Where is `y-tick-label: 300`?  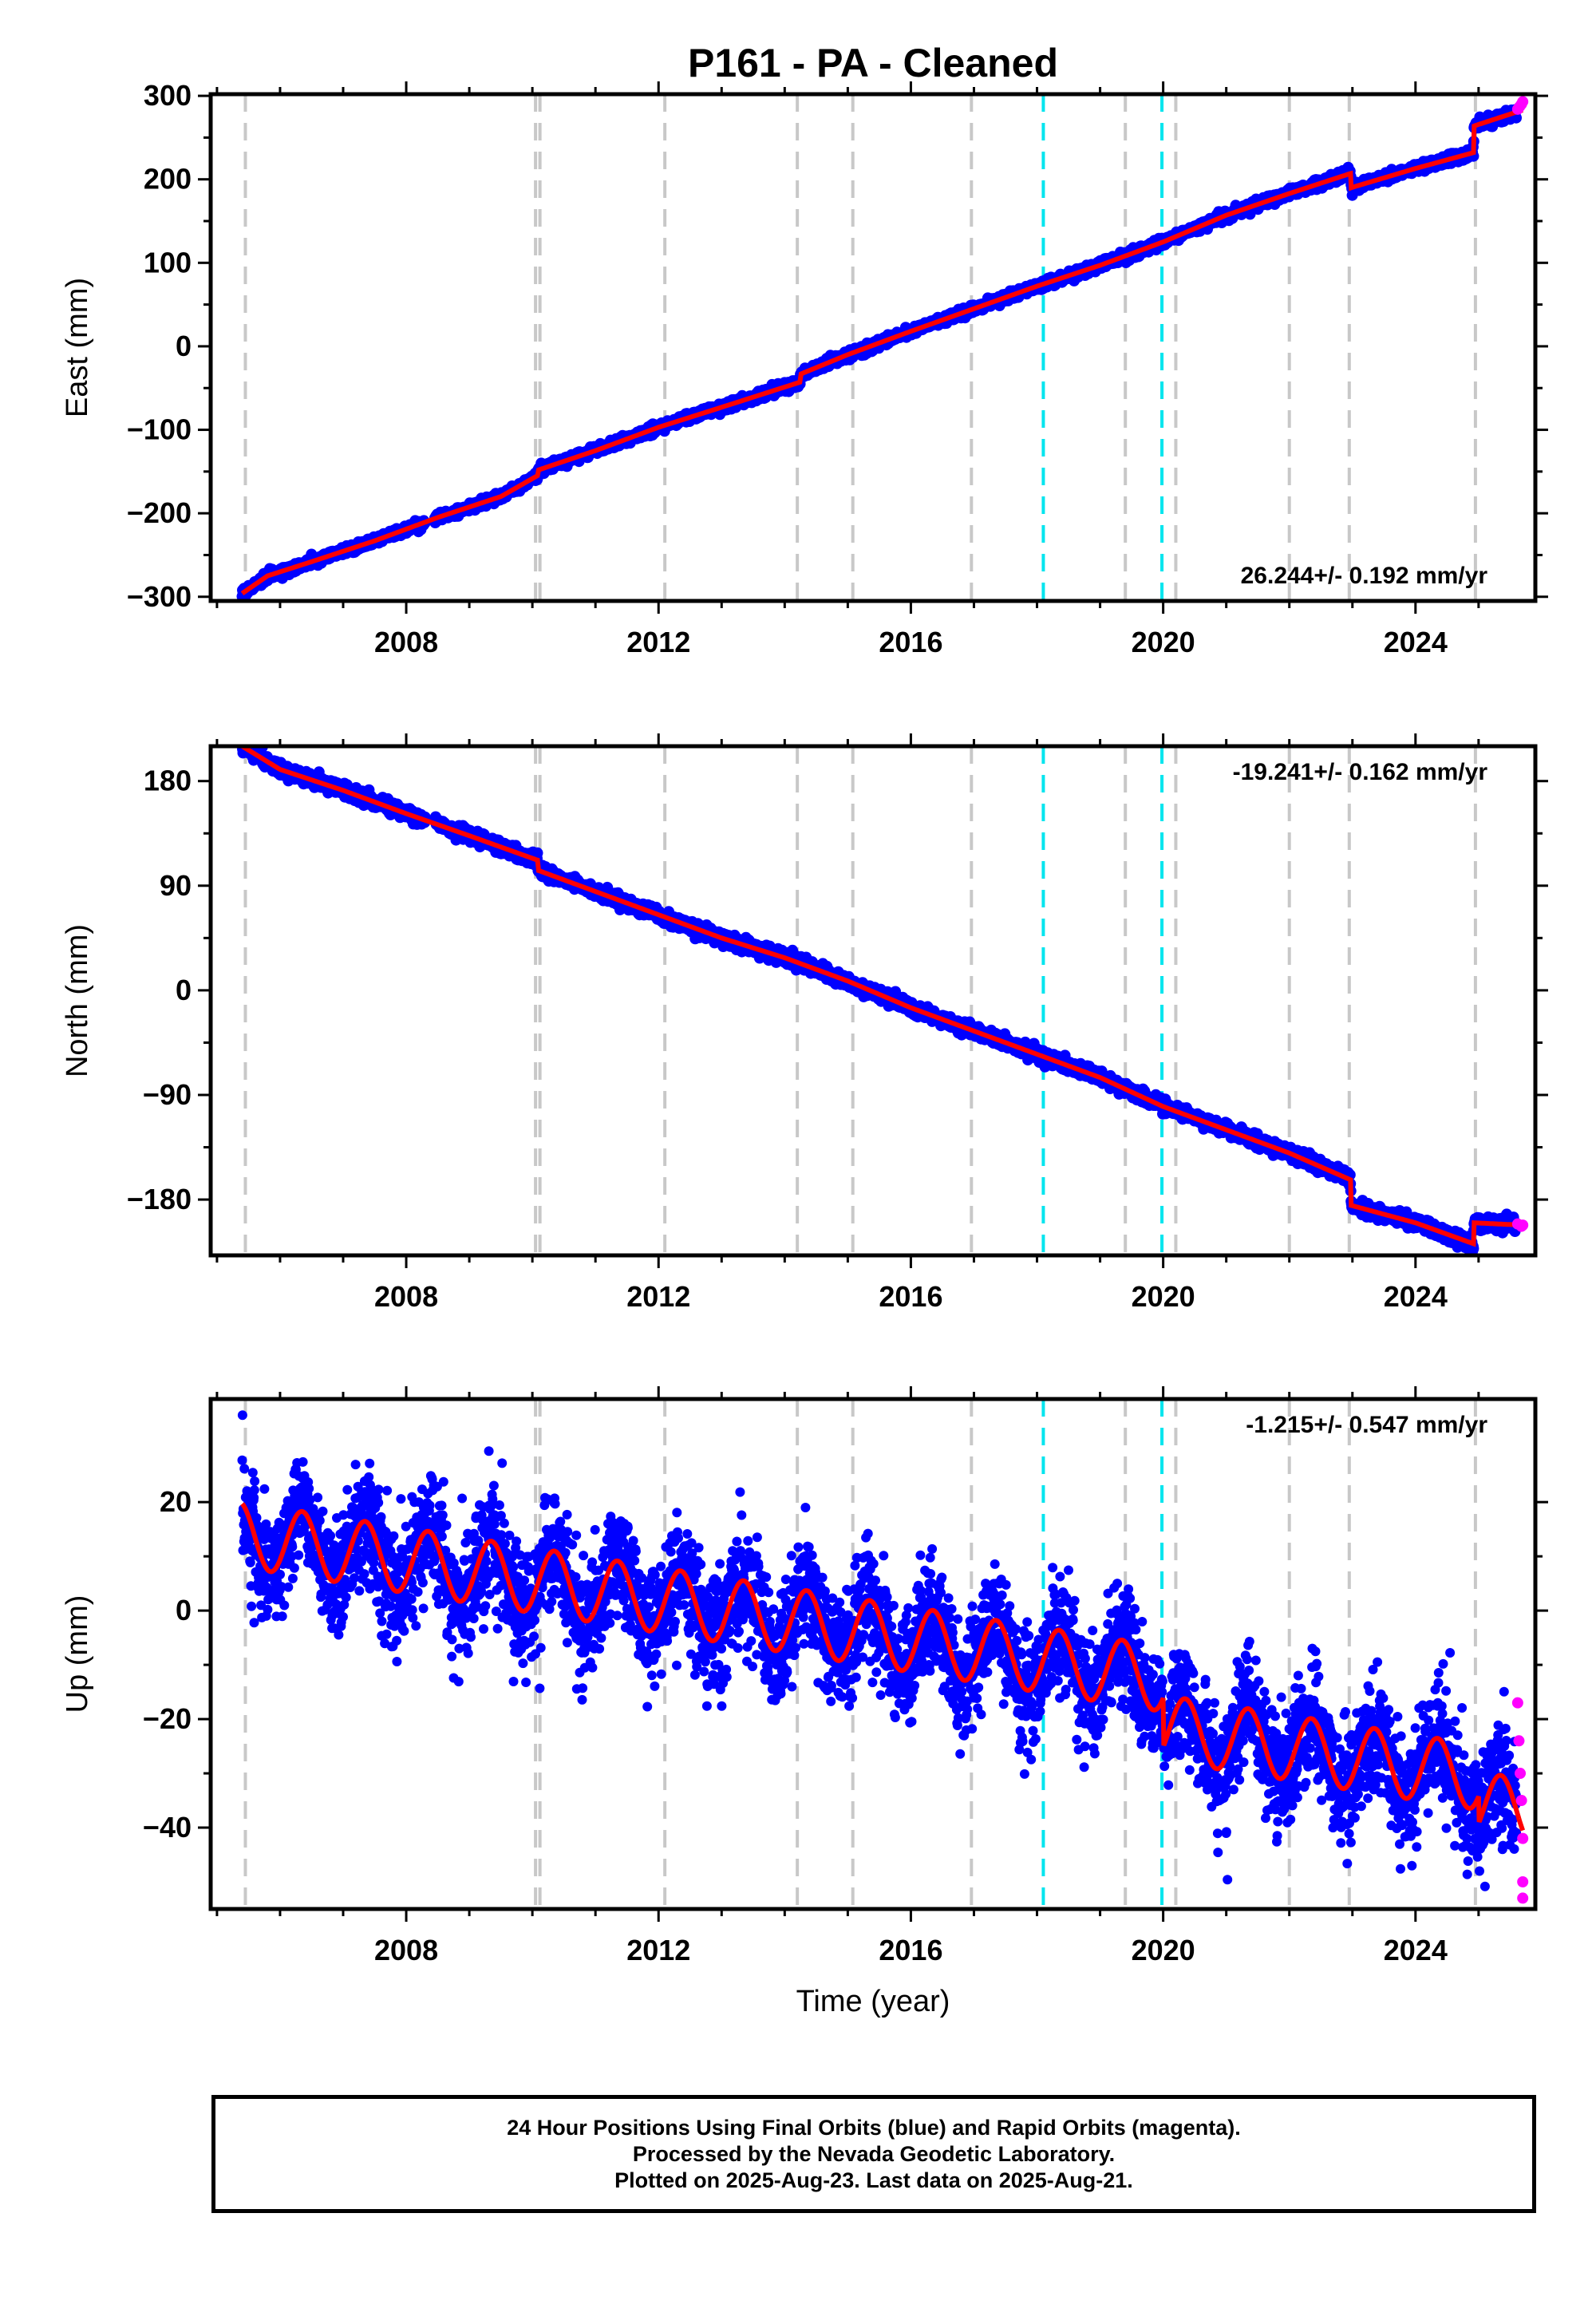
y-tick-label: 300 is located at coordinates (168, 95).